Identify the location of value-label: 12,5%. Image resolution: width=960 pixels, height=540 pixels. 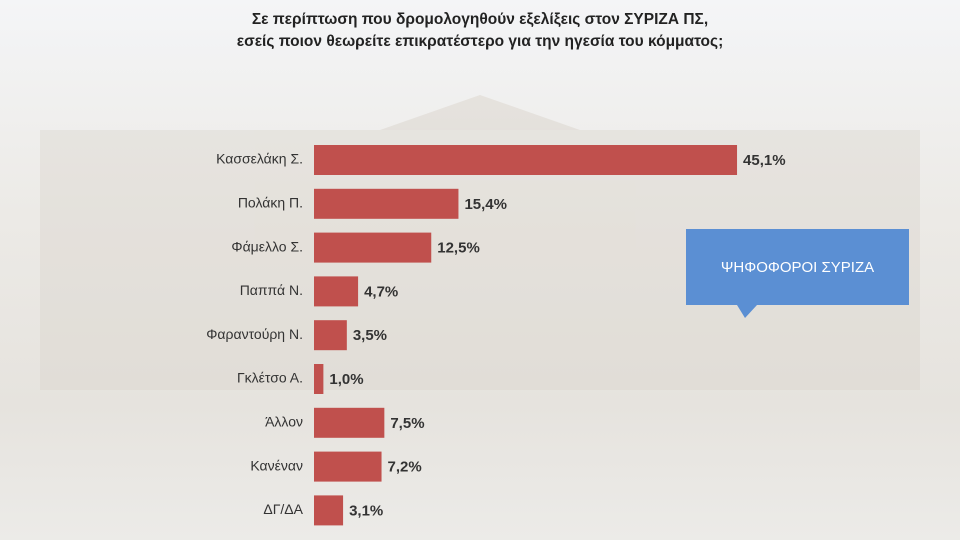
(458, 248).